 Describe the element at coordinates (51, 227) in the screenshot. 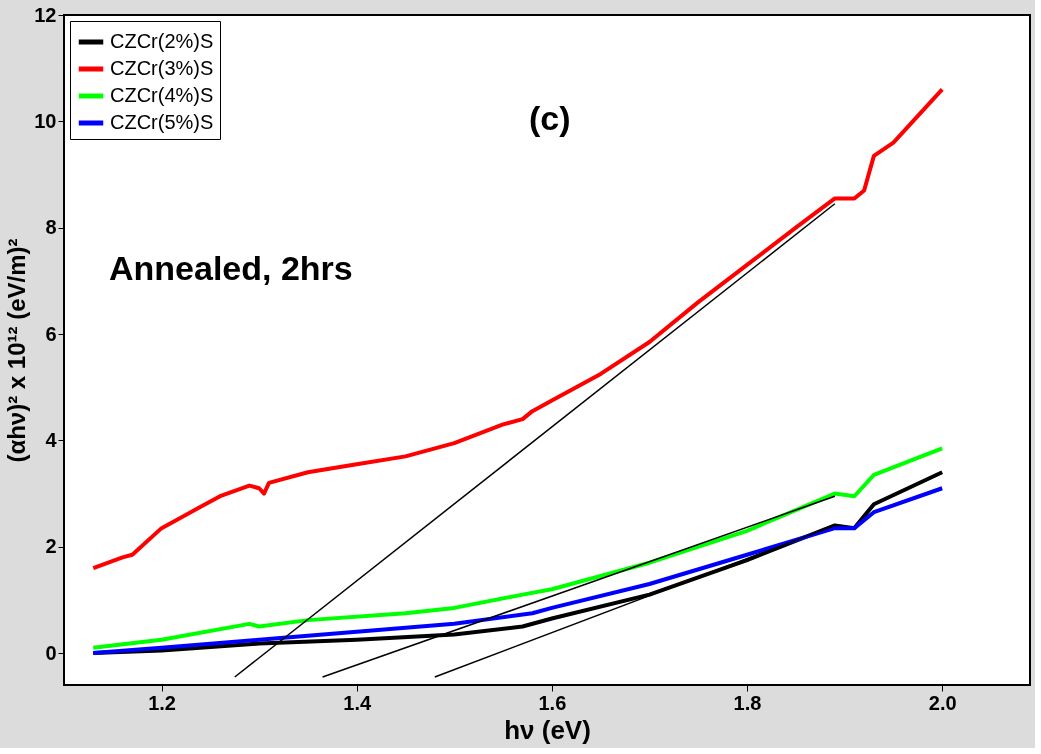

I see `y-tick-label: 8` at that location.